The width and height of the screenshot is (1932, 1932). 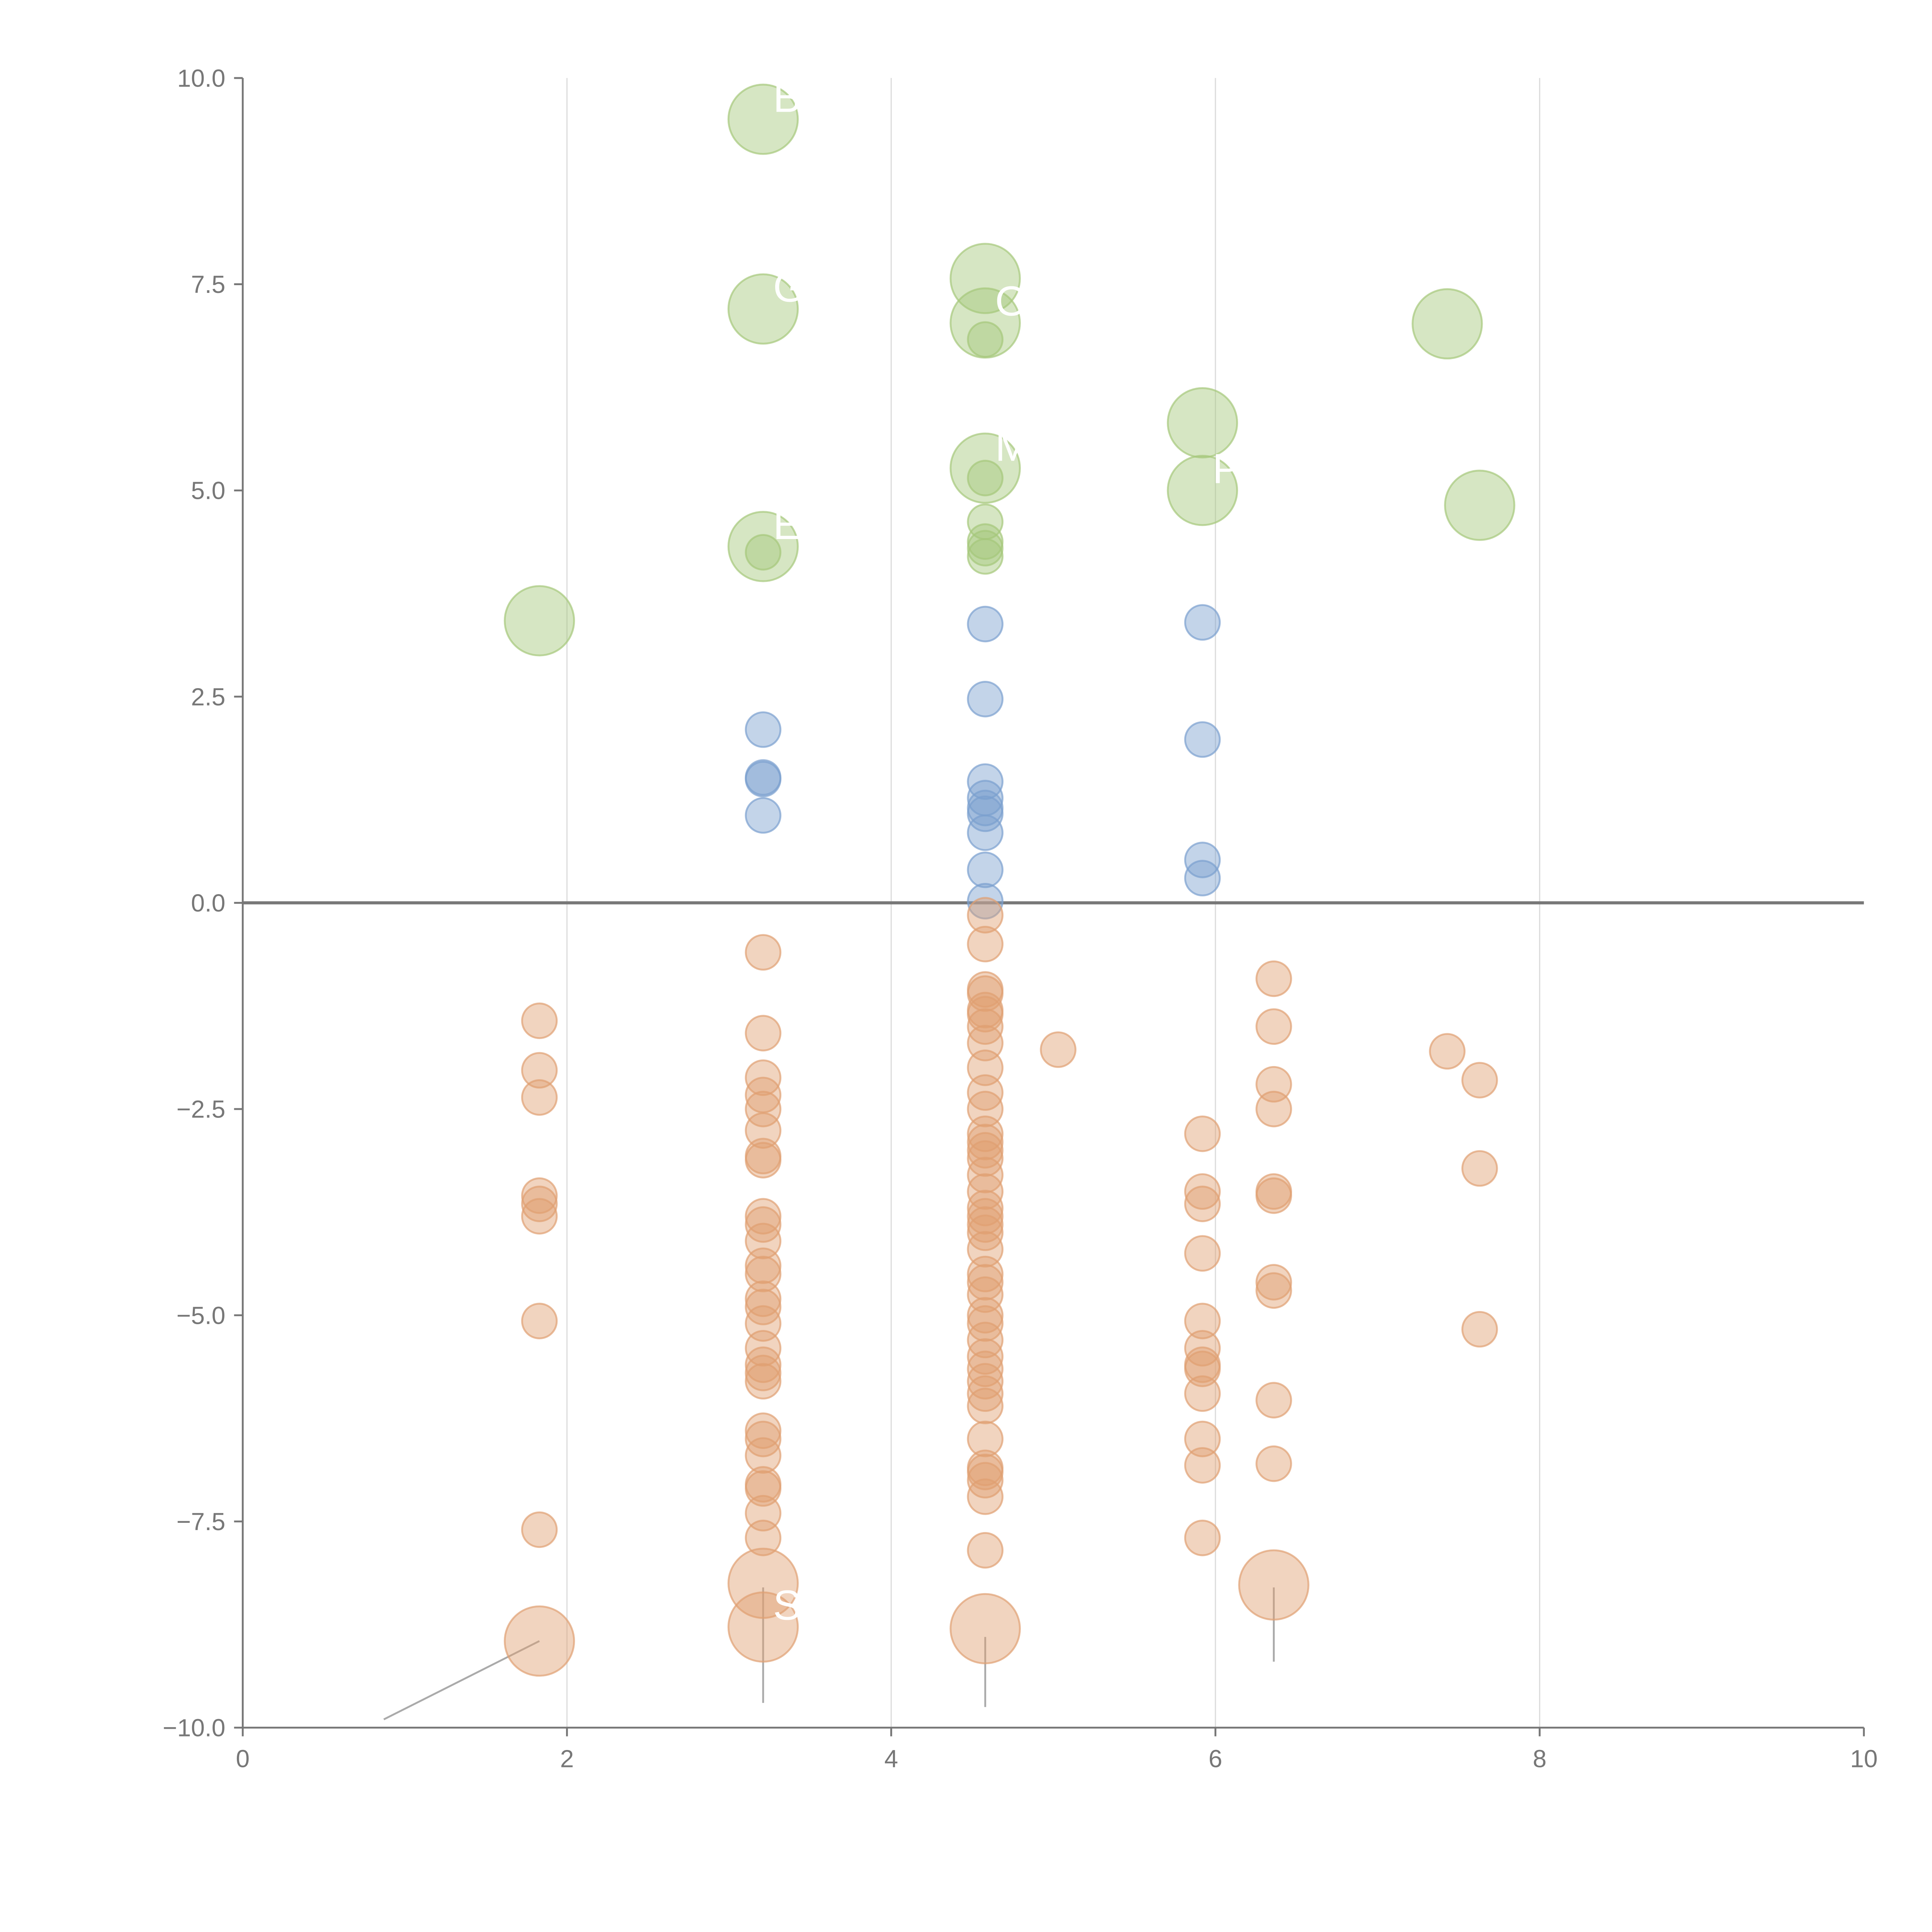 I want to click on bubble-label: O, so click(x=1012, y=301).